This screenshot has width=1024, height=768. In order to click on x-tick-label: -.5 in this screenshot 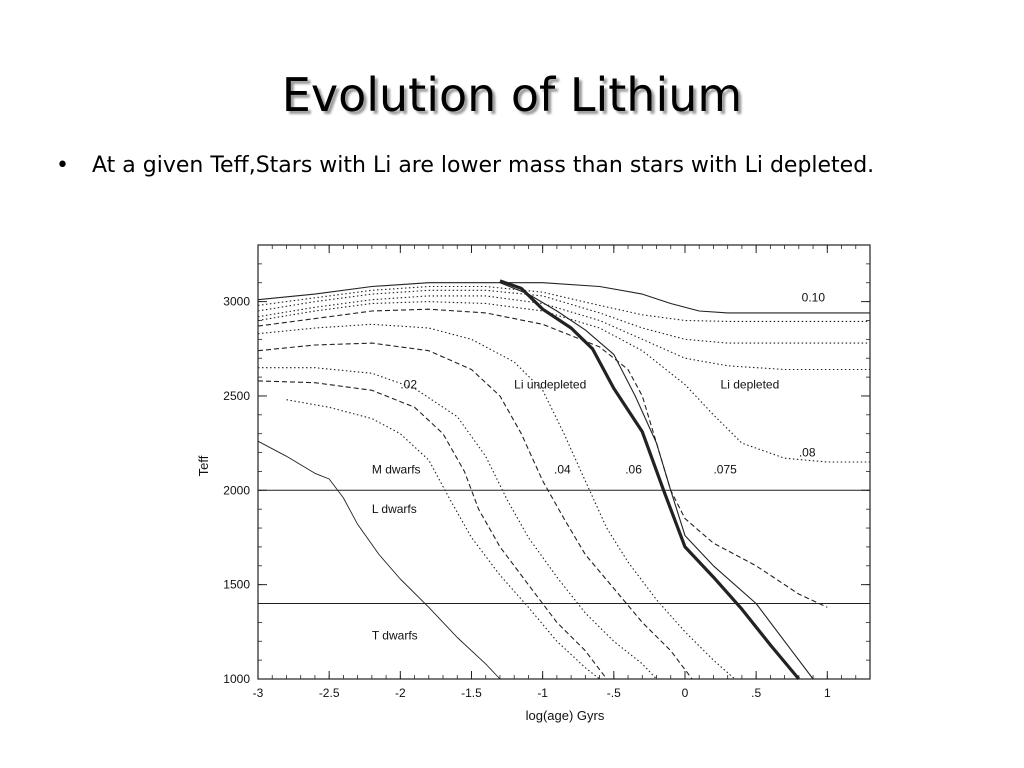, I will do `click(614, 693)`.